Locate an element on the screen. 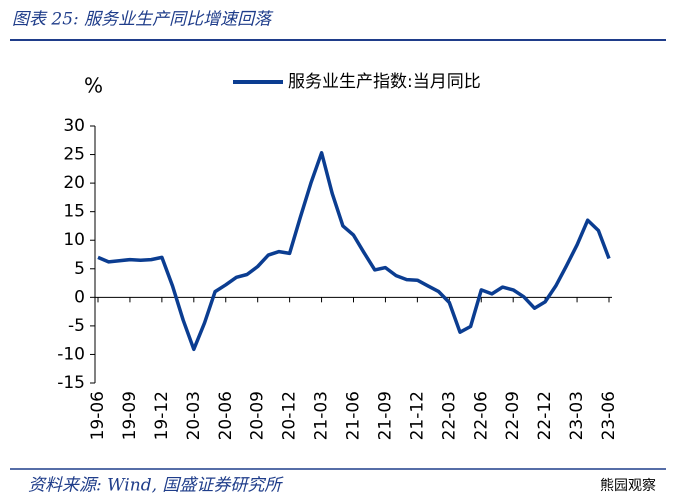 The width and height of the screenshot is (694, 500). y-axis-label: % is located at coordinates (93, 86).